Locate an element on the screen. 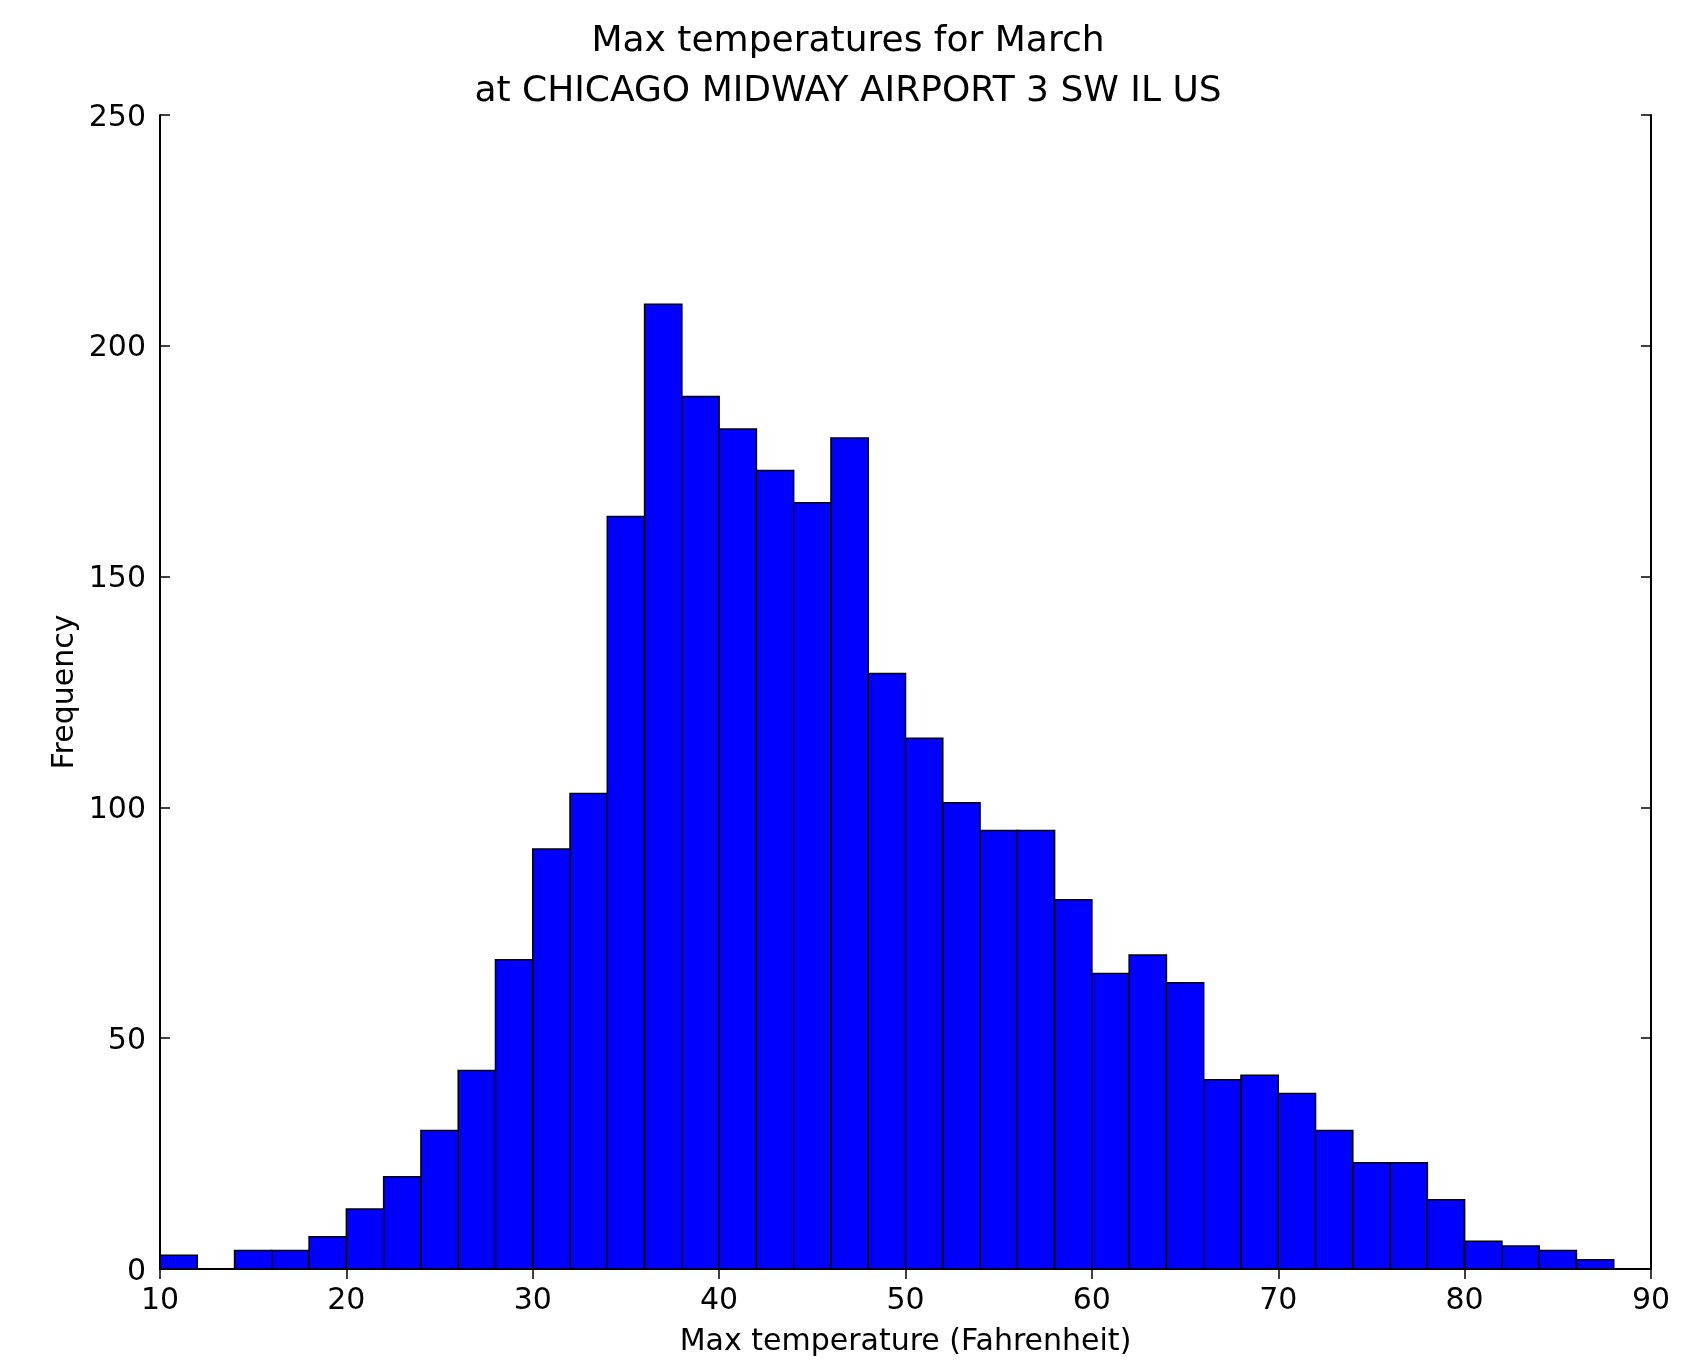 The width and height of the screenshot is (1696, 1369). x-tick-label: 60 is located at coordinates (1091, 1298).